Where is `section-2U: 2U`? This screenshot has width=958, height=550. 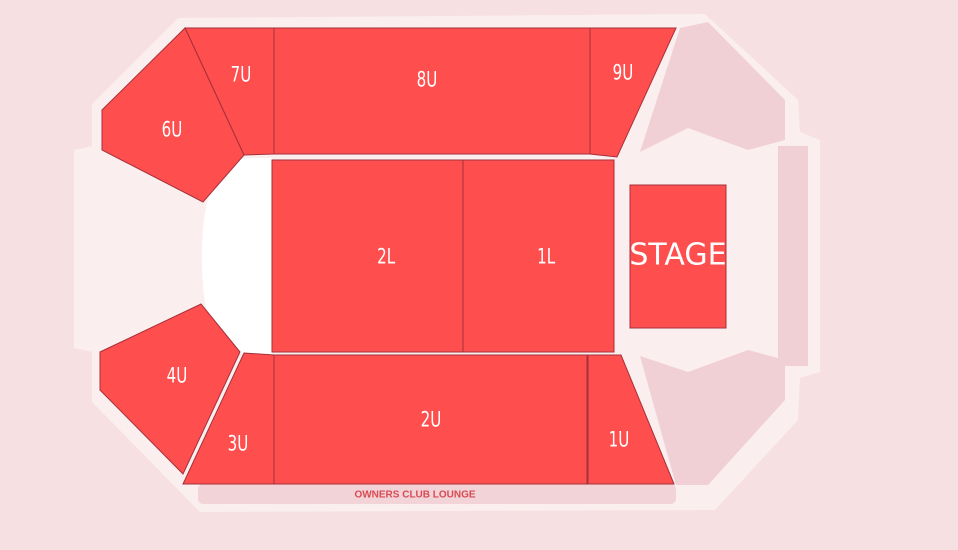
section-2U: 2U is located at coordinates (430, 419).